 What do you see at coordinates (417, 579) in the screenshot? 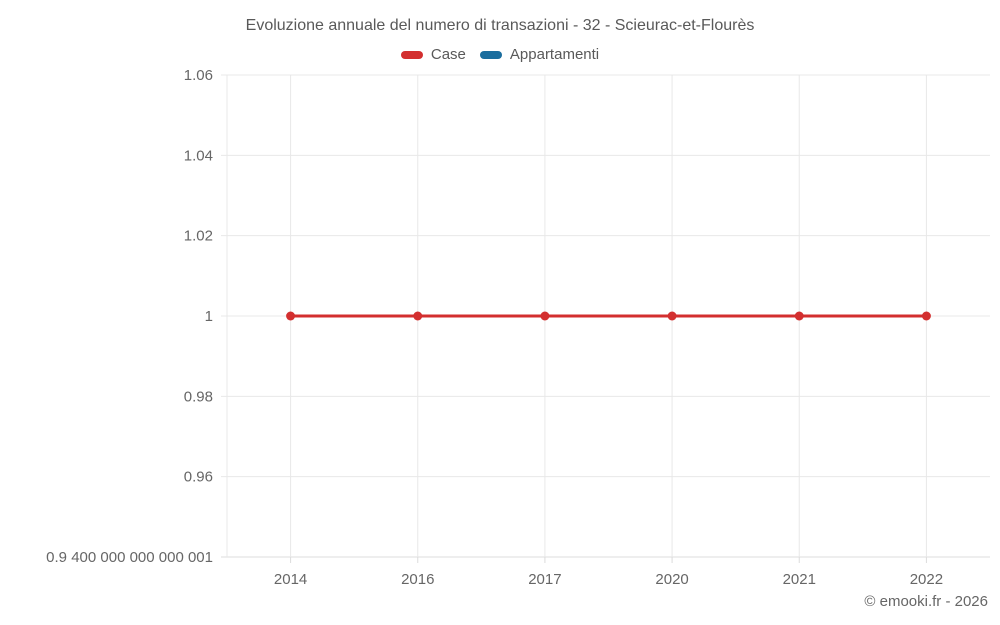
I see `x-tick-label: 2016` at bounding box center [417, 579].